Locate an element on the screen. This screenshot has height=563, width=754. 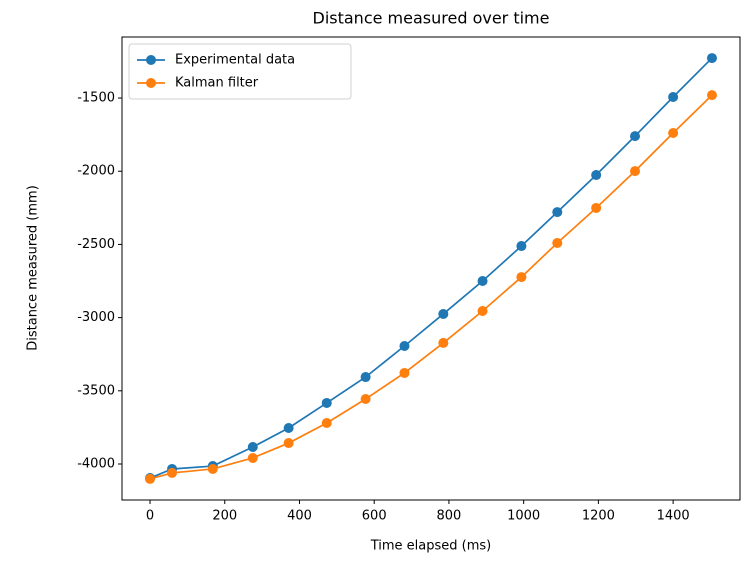
x-tick-label: 1200 is located at coordinates (598, 516).